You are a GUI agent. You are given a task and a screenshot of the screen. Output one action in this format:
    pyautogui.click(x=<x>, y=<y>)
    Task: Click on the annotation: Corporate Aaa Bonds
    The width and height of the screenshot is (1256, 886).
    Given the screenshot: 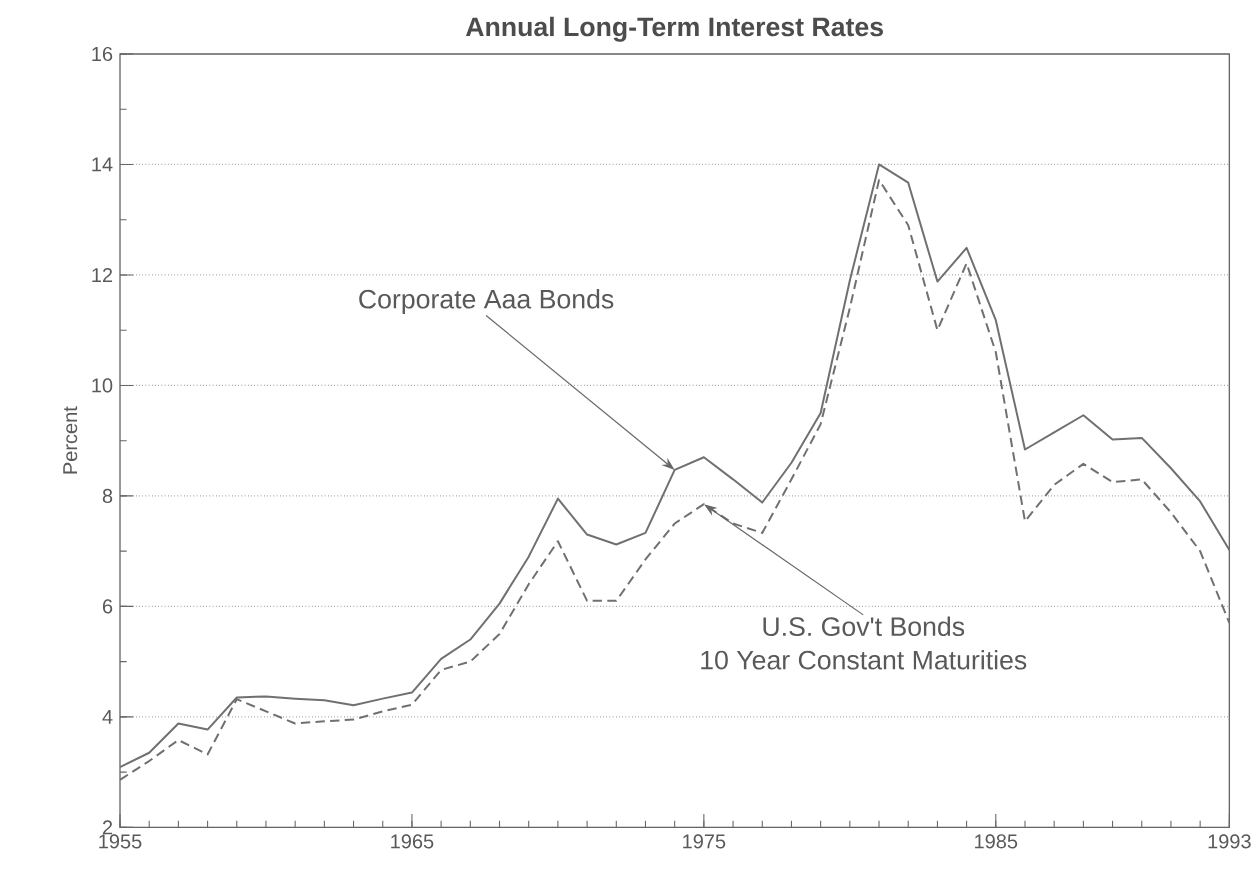 What is the action you would take?
    pyautogui.click(x=486, y=301)
    